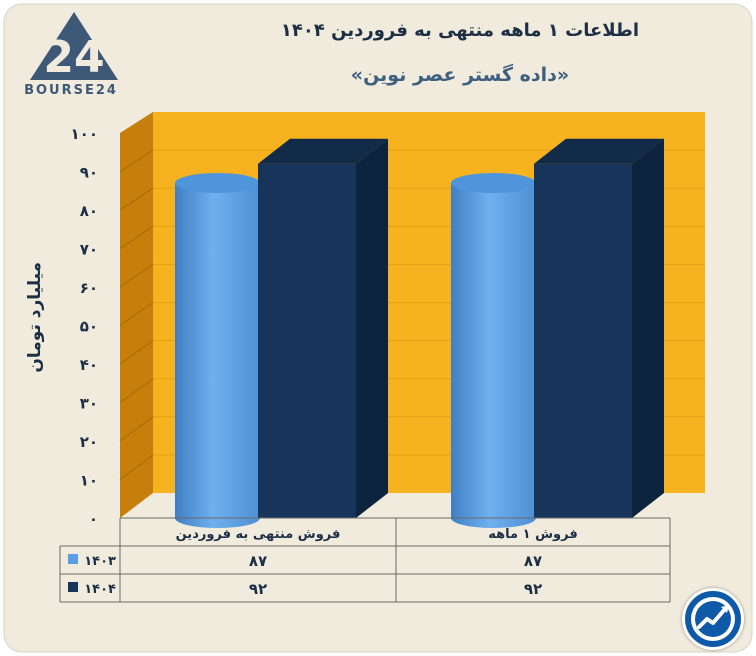  What do you see at coordinates (100, 561) in the screenshot?
I see `legend-label: ۱۴۰۳` at bounding box center [100, 561].